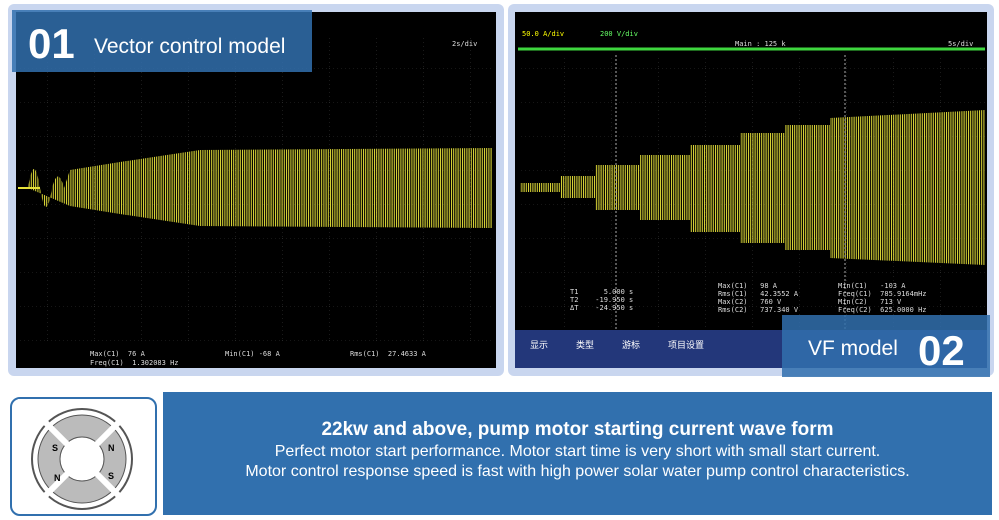  I want to click on cursors: T1 5.000 s T2 -19.950 s ΔT -24.950 s, so click(601, 300).